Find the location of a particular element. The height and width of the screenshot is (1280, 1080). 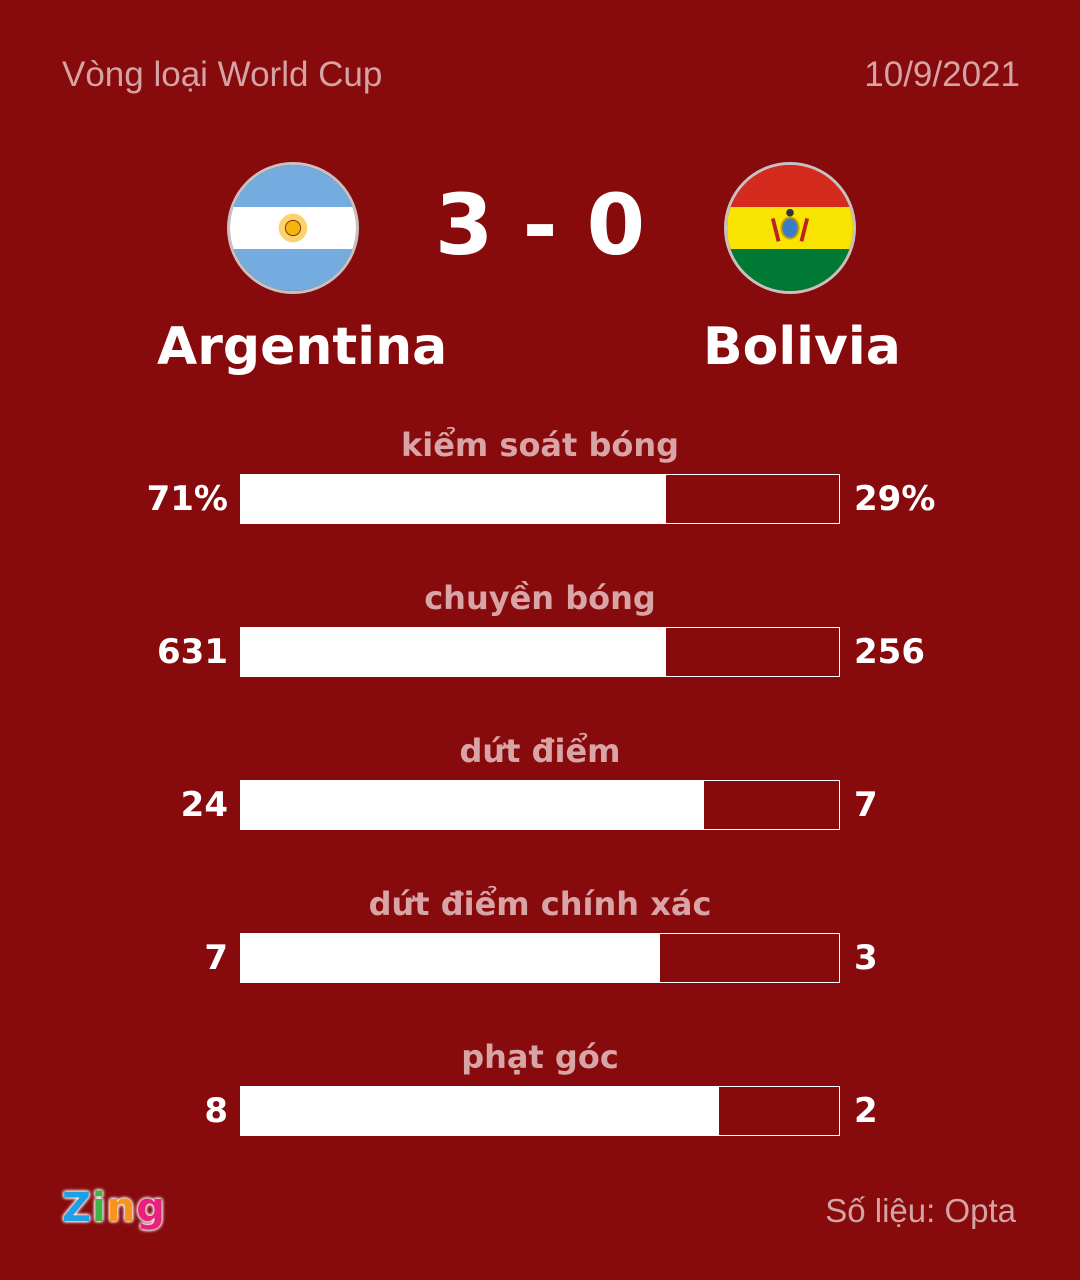

stat-away-value: 29% is located at coordinates (895, 499).